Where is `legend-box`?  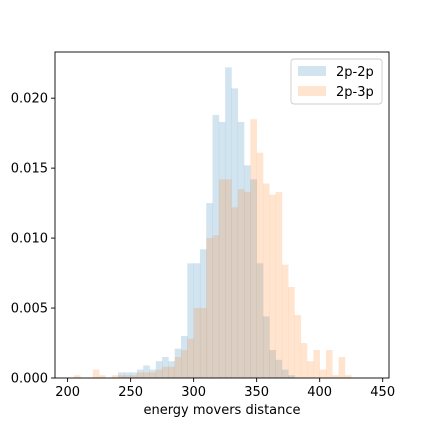 legend-box is located at coordinates (336, 81).